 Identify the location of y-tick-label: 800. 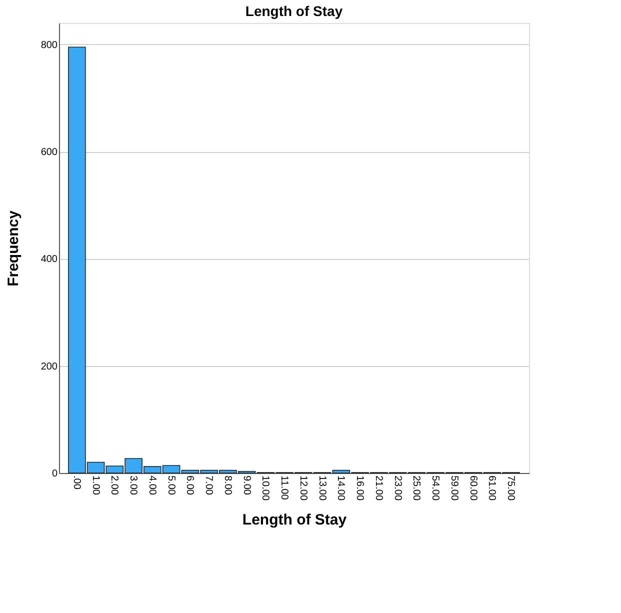
(49, 45).